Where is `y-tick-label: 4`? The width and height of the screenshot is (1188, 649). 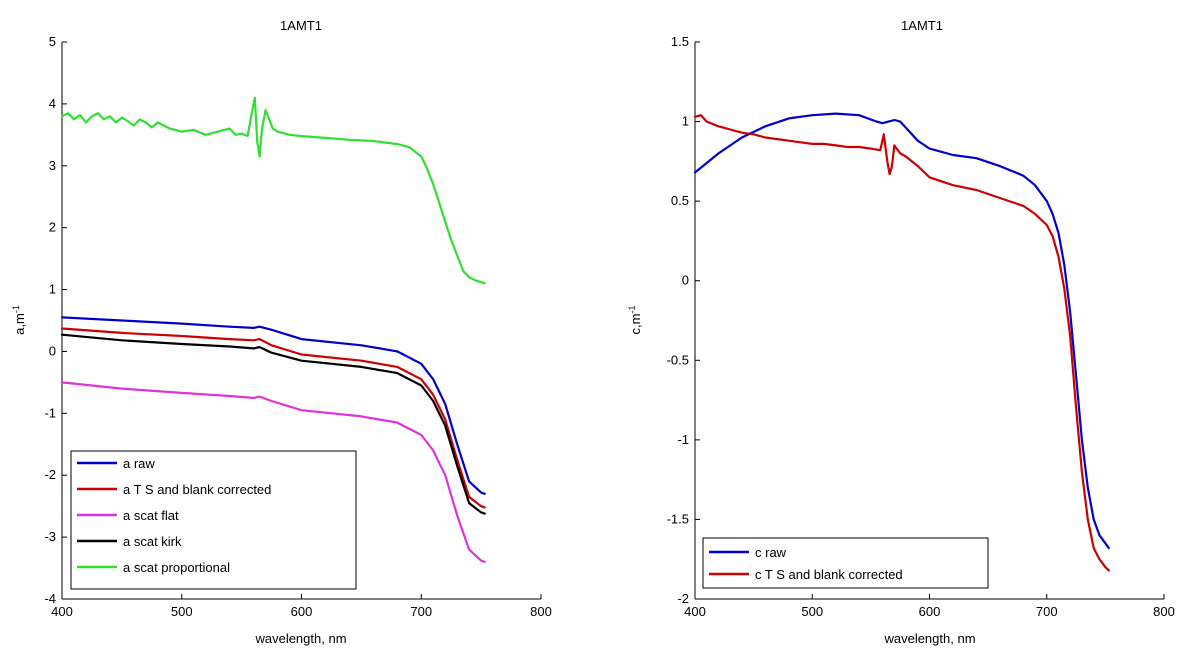 y-tick-label: 4 is located at coordinates (52, 103).